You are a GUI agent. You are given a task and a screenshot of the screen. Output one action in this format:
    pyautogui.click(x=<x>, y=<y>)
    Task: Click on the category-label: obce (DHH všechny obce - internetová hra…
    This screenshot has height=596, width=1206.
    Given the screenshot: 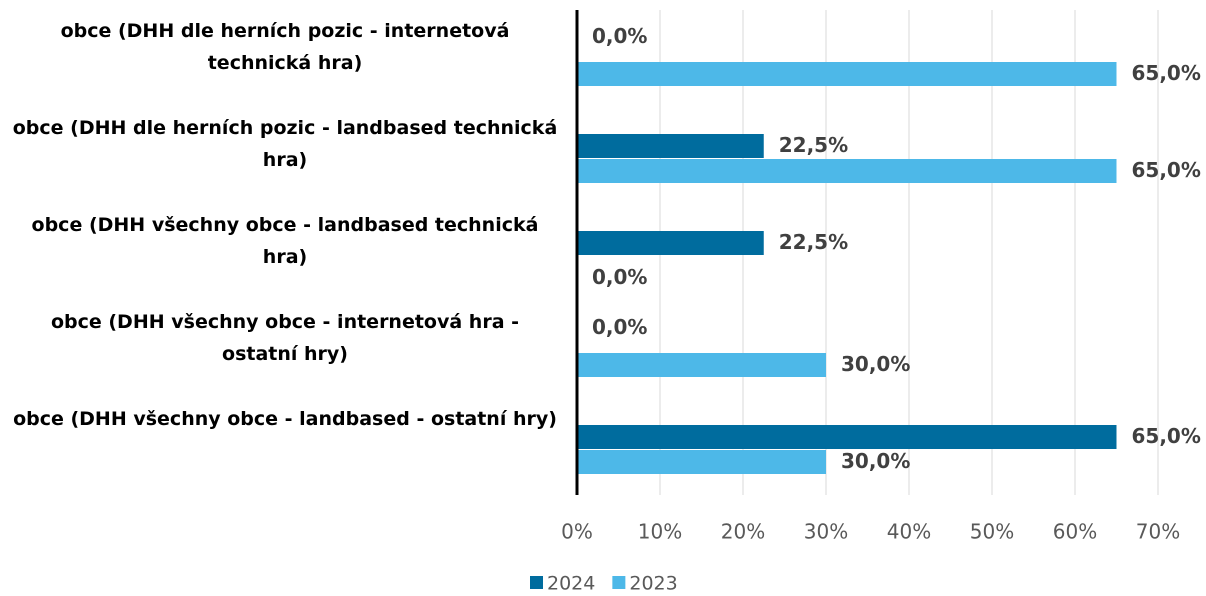 What is the action you would take?
    pyautogui.click(x=285, y=338)
    